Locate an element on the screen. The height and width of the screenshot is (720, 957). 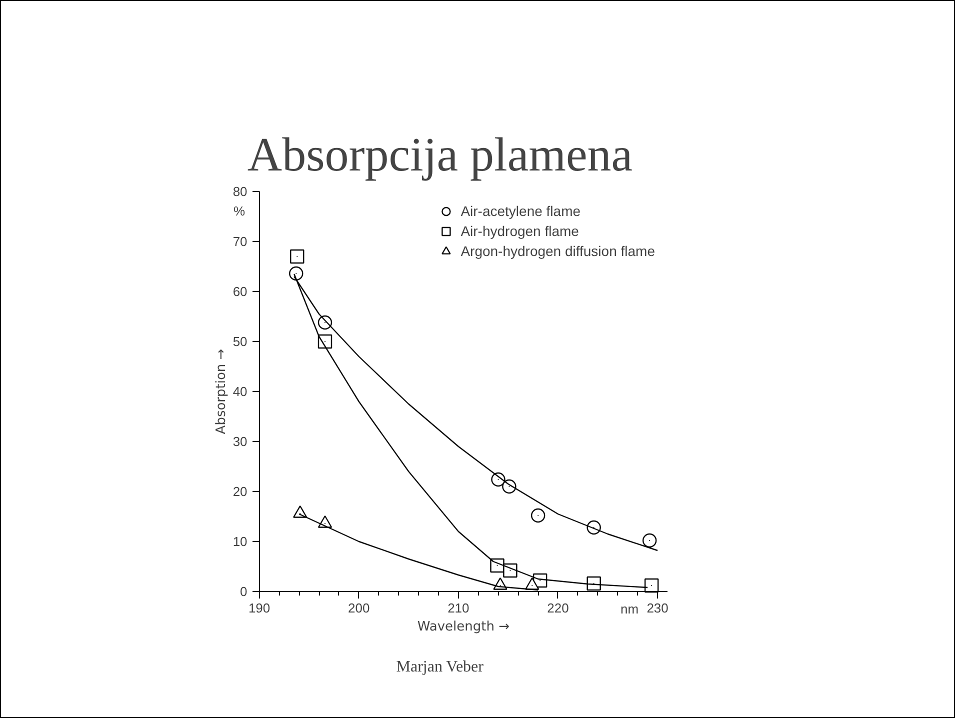
y-tick-label: 0 is located at coordinates (244, 591).